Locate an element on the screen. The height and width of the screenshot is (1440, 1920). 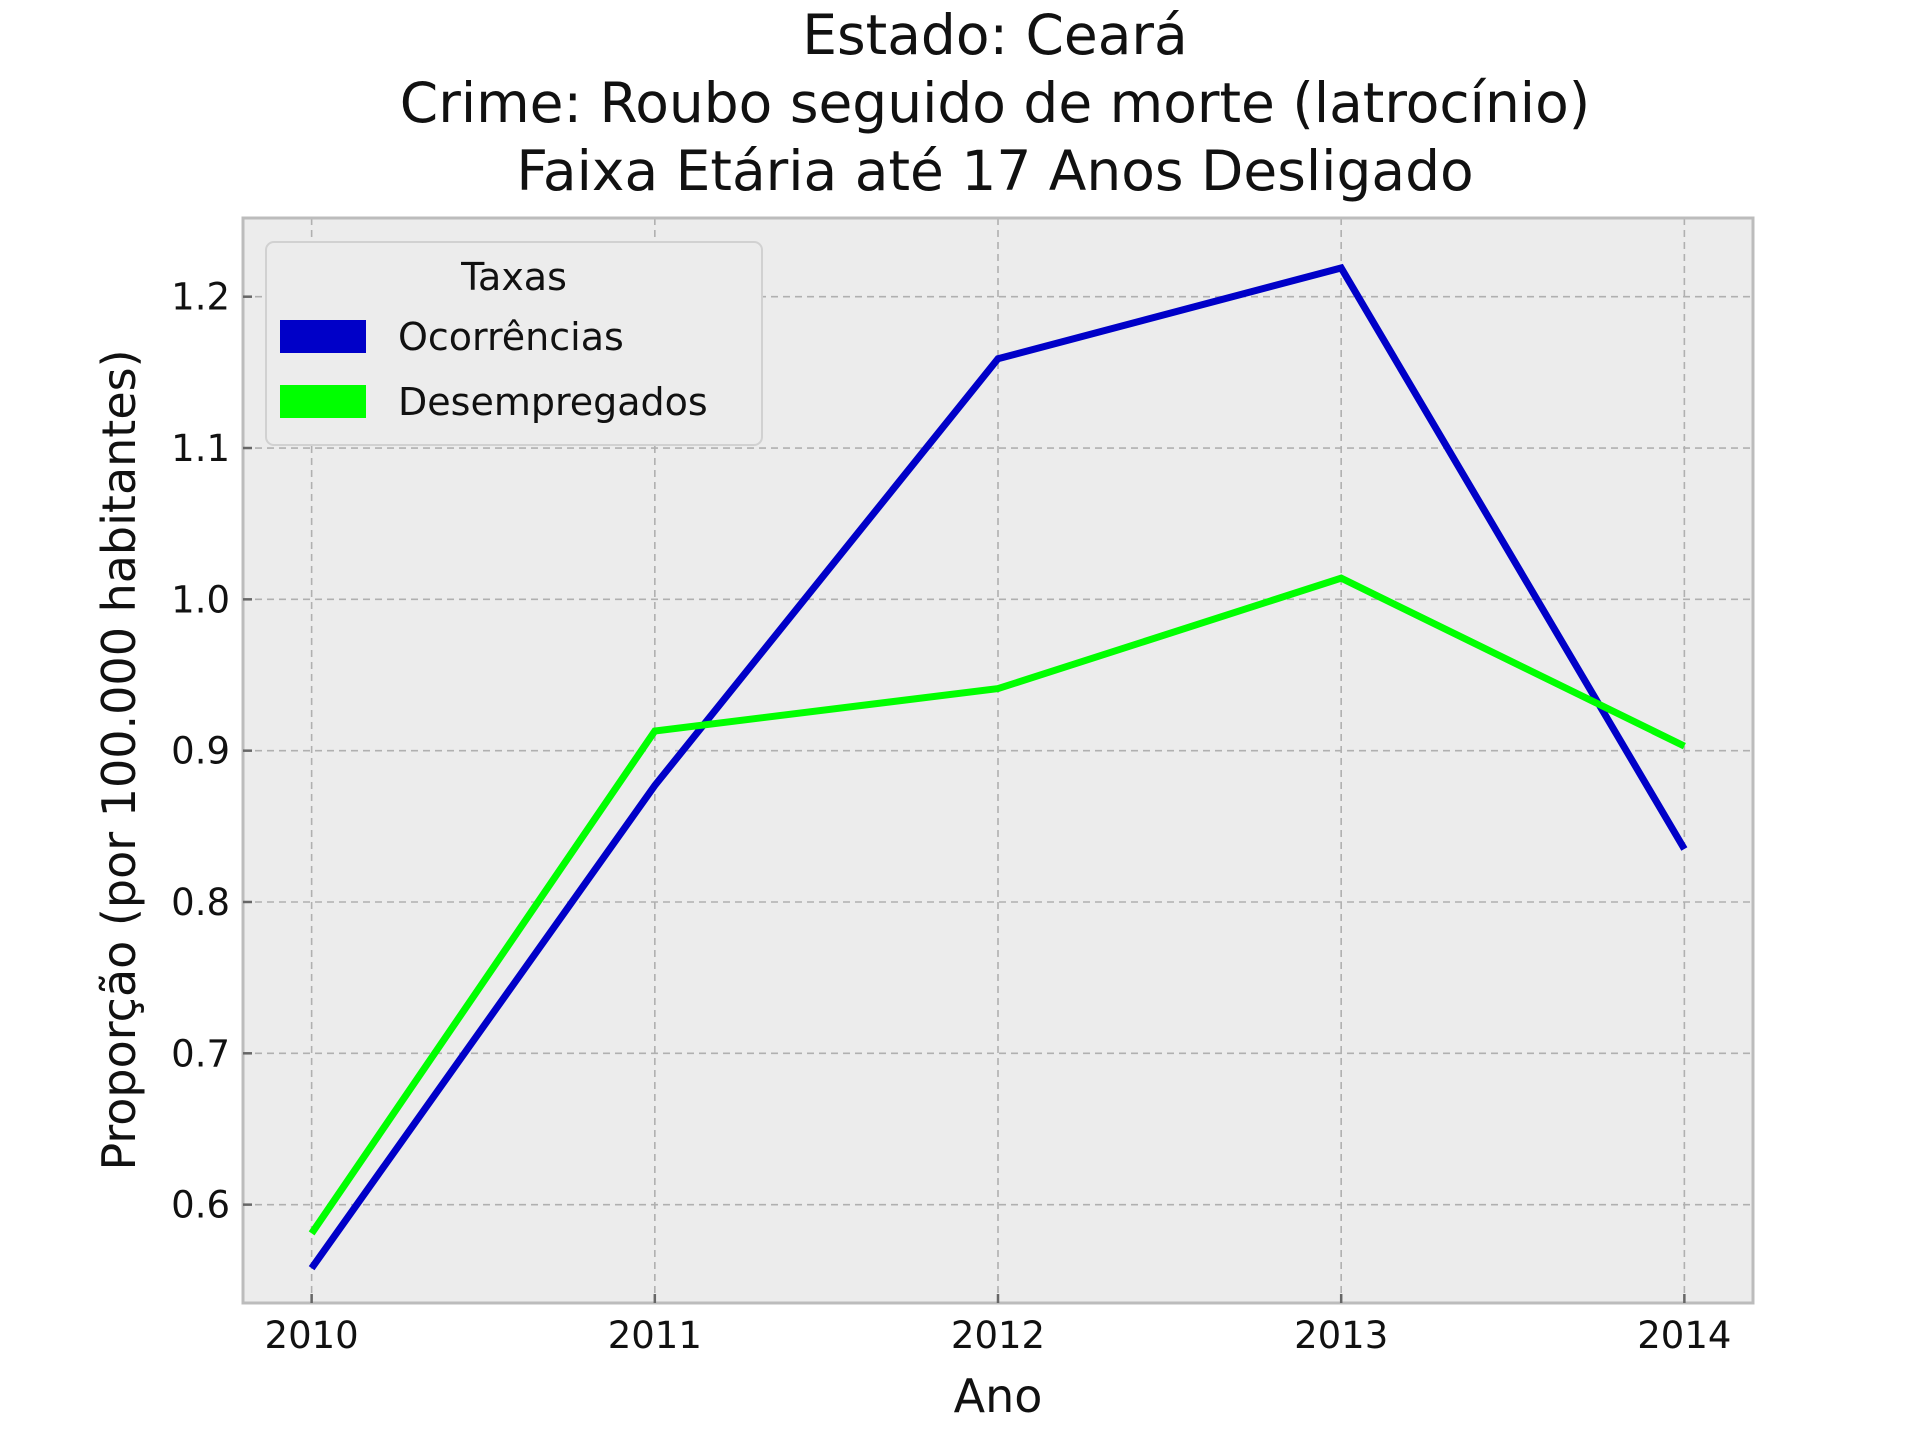
legend: Taxas Ocorrências Desempregados is located at coordinates (514, 343).